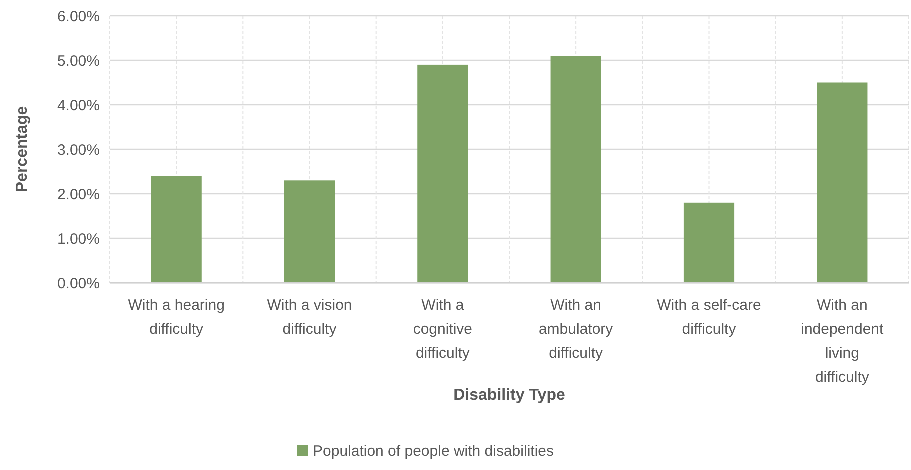 The width and height of the screenshot is (911, 470). Describe the element at coordinates (78, 105) in the screenshot. I see `y-tick-label: 4.00%` at that location.